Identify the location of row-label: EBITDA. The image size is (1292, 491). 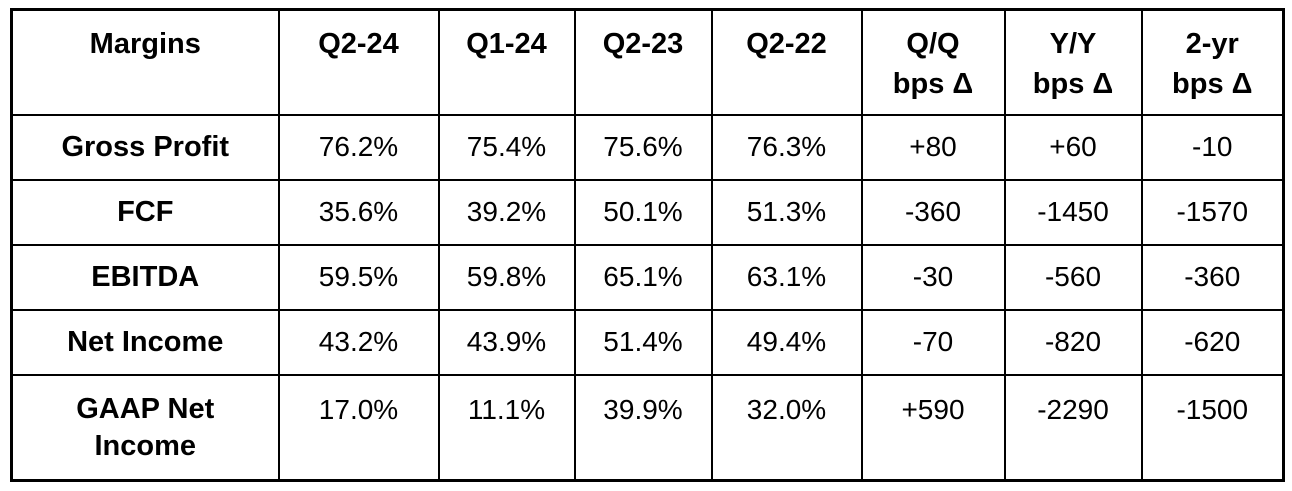
(145, 277).